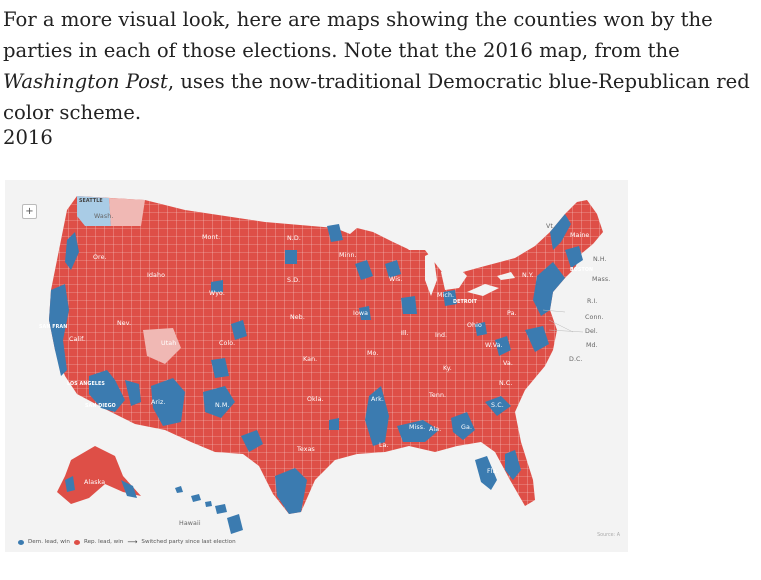  I want to click on state-label-va: Va., so click(508, 363).